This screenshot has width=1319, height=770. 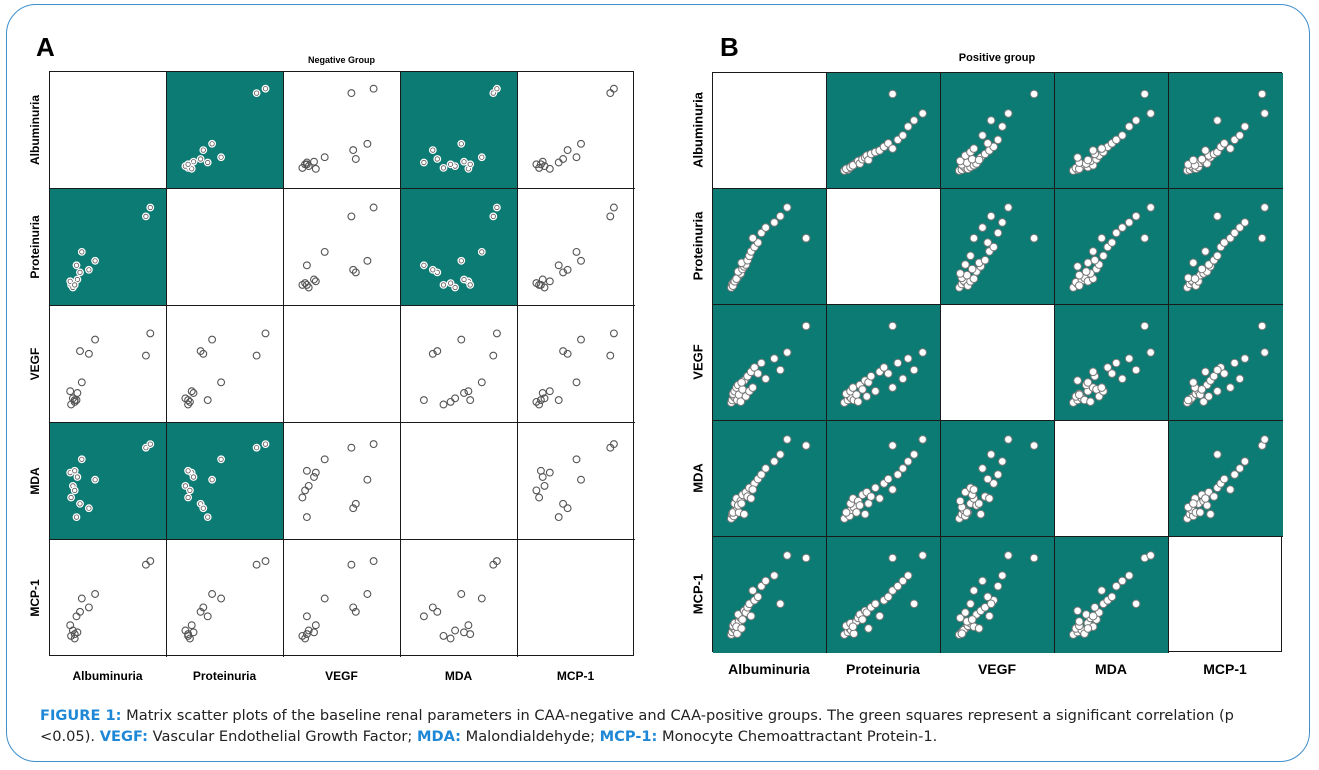 I want to click on scatter-cell-albuminuria-vs-proteinuria, so click(x=225, y=130).